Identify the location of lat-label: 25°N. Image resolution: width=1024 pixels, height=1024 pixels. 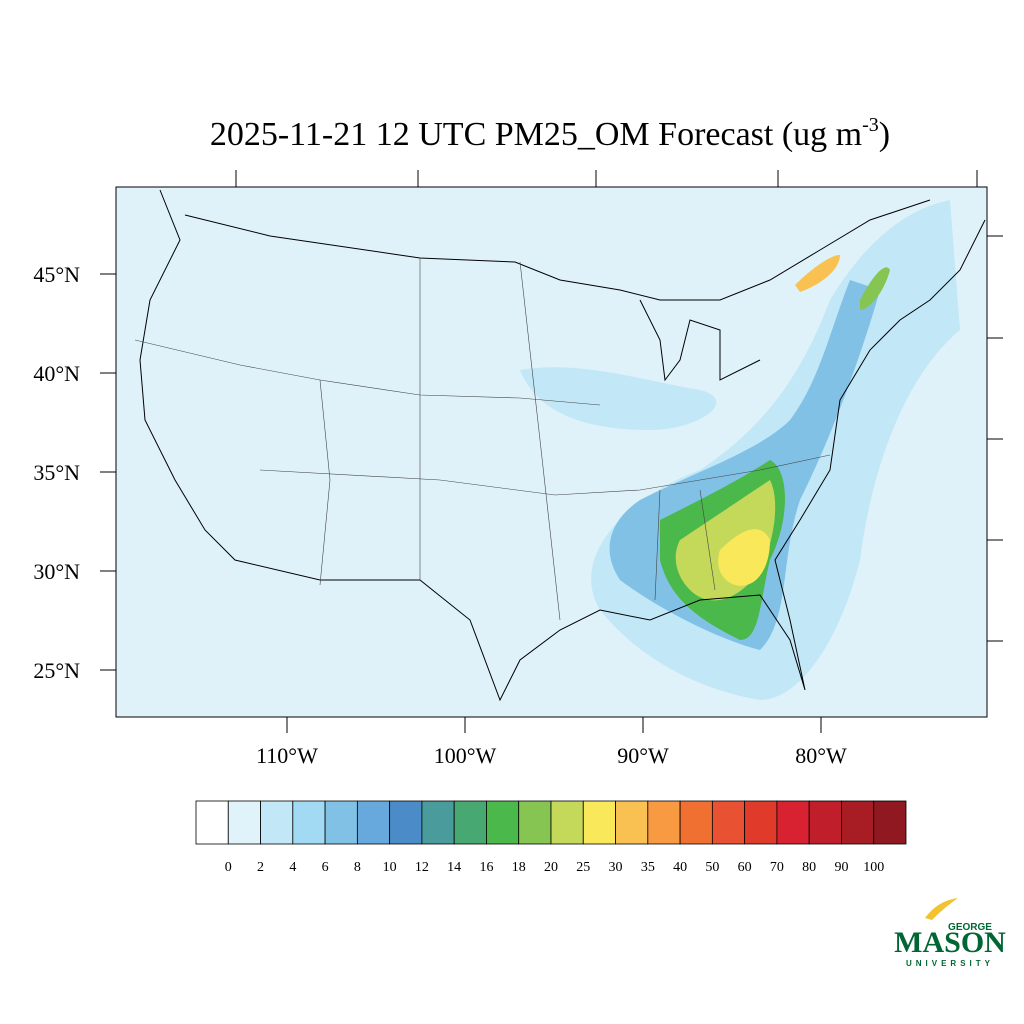
(56, 670).